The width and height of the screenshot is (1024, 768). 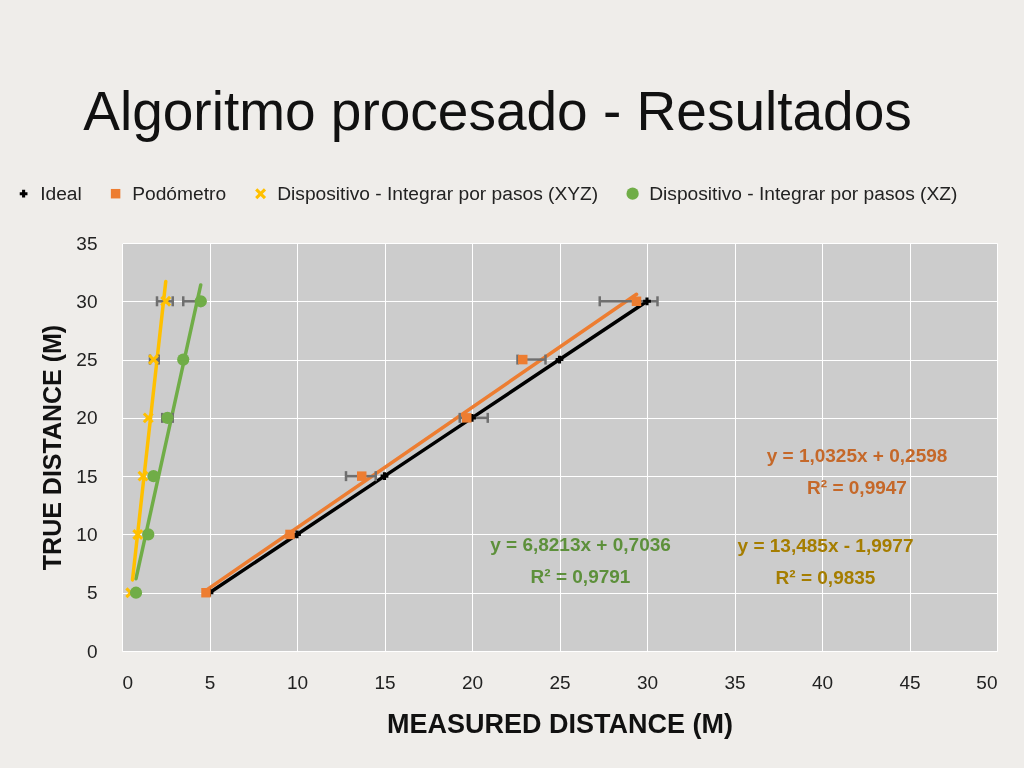 I want to click on y-tick-label: 25, so click(x=87, y=360).